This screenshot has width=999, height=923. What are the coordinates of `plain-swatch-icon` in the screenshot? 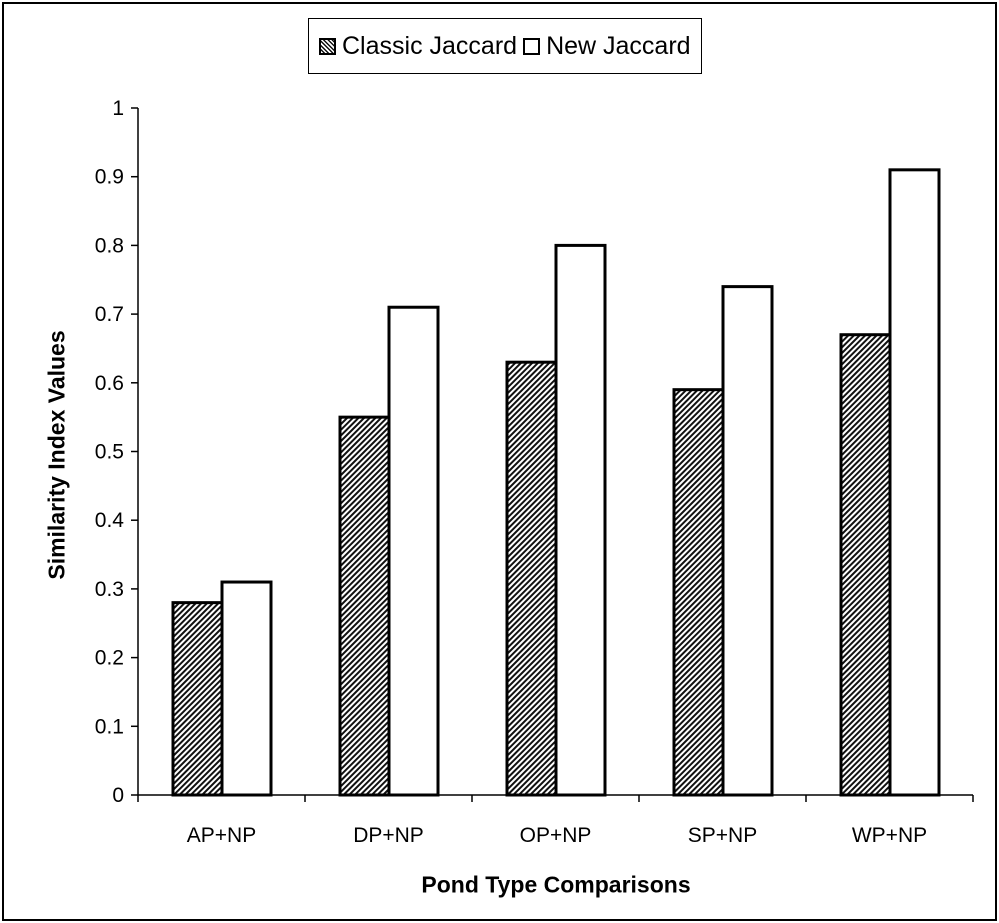 It's located at (532, 46).